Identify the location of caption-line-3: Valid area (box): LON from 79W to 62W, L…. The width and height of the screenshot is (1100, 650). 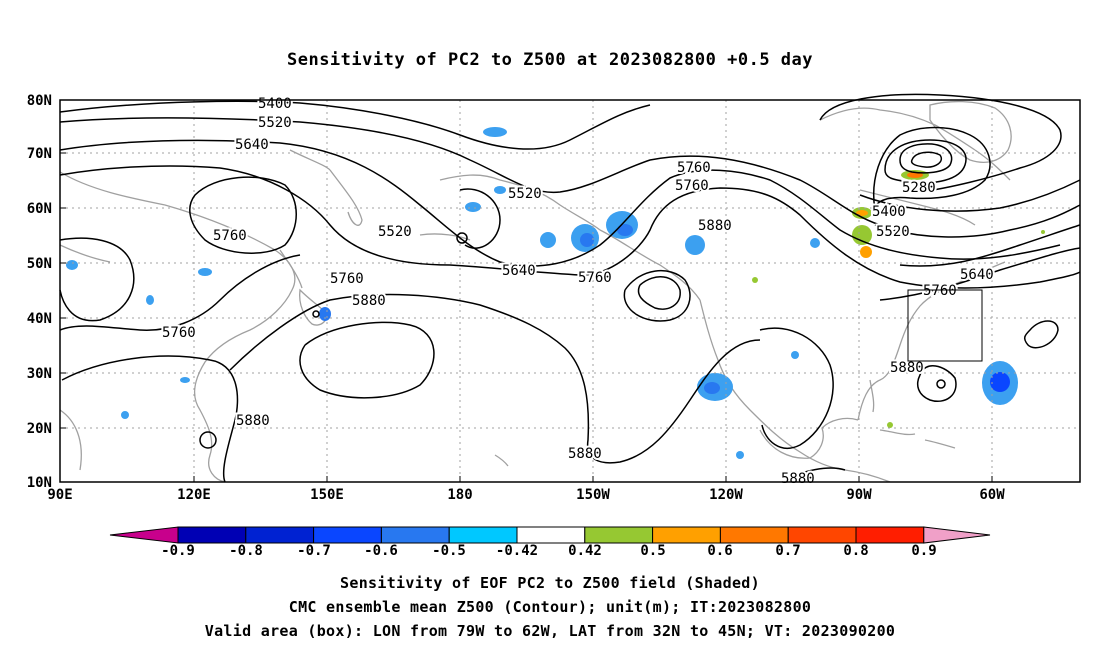
(550, 631).